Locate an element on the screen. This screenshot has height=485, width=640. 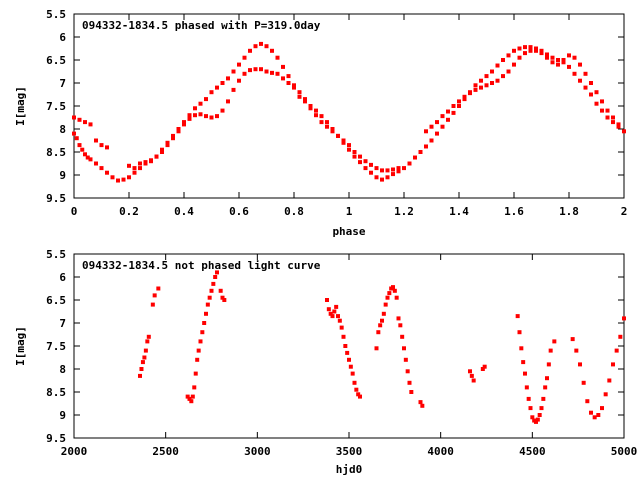
x-tick-label: 1.6 is located at coordinates (514, 211).